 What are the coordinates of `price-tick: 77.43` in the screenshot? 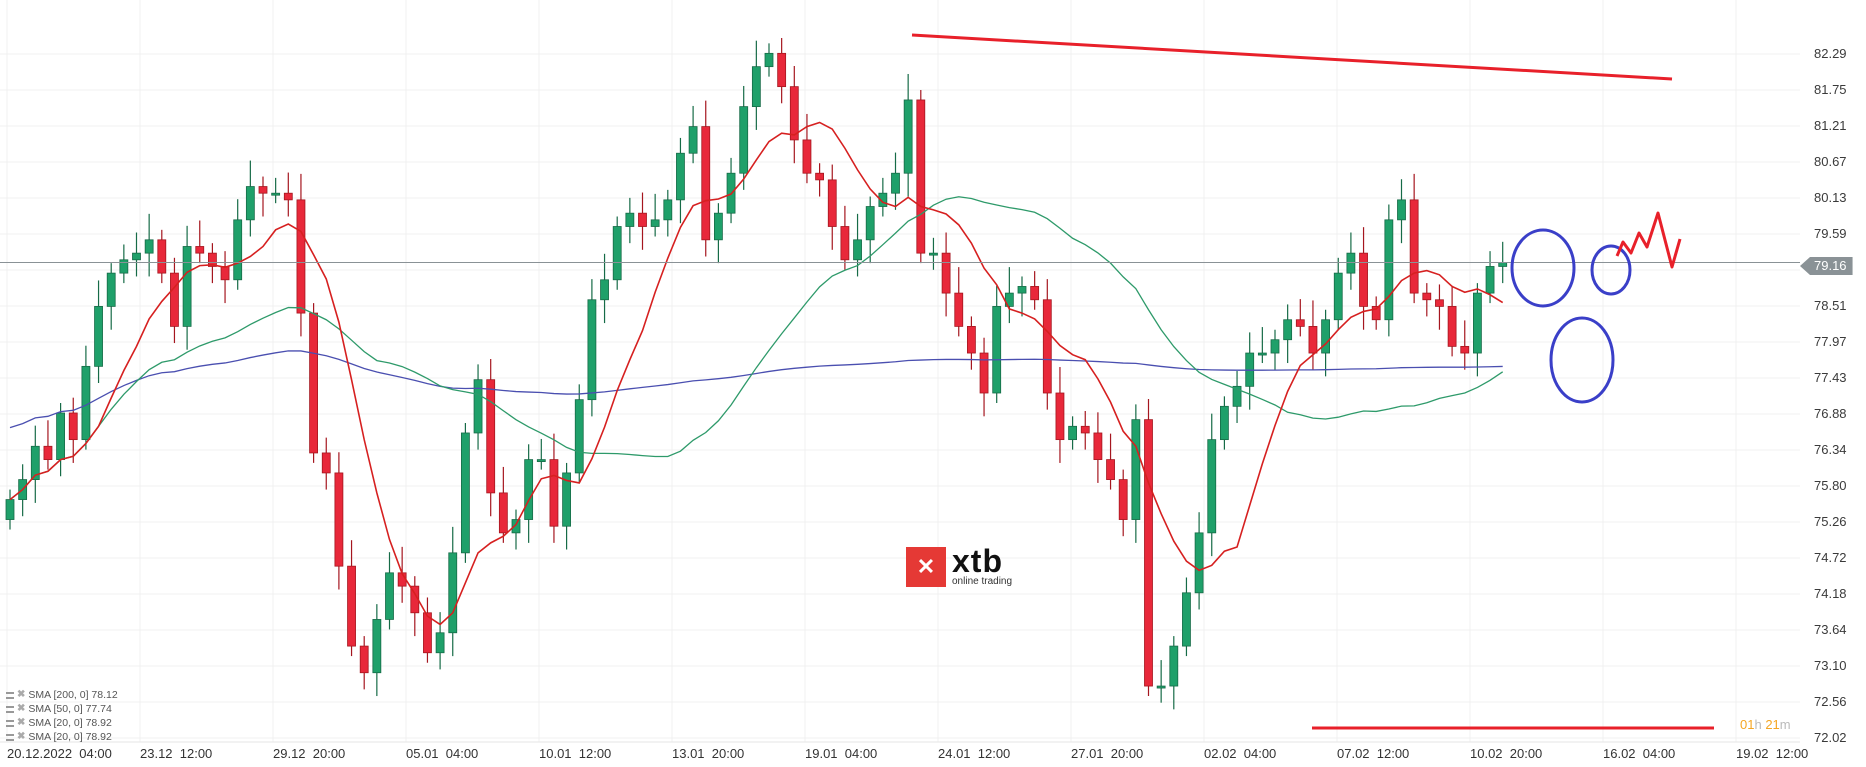 It's located at (1830, 377).